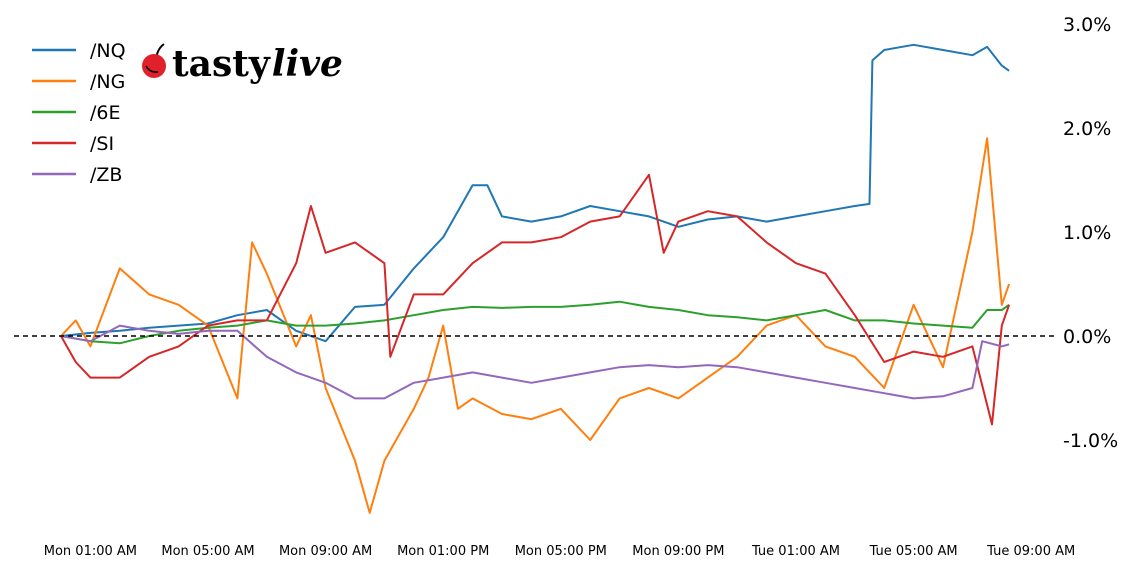 This screenshot has height=566, width=1132. Describe the element at coordinates (106, 175) in the screenshot. I see `legend-label: /ZB` at that location.